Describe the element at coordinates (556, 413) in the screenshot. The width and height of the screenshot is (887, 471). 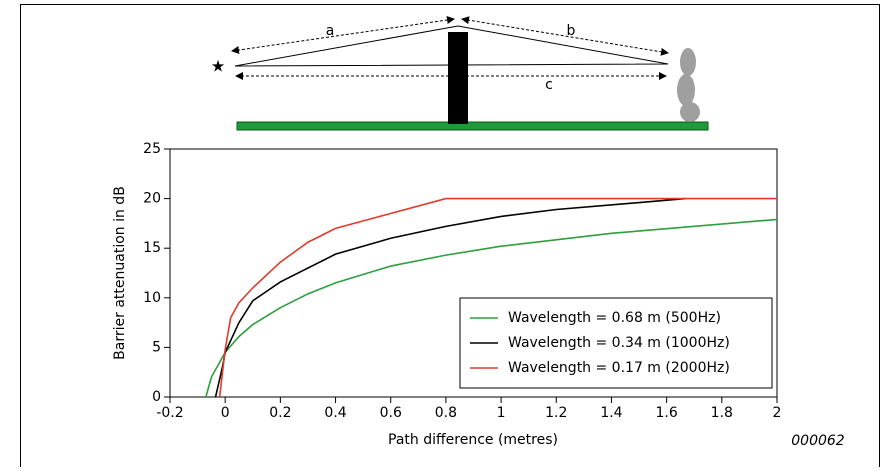
I see `x-tick-label: 1.2` at that location.